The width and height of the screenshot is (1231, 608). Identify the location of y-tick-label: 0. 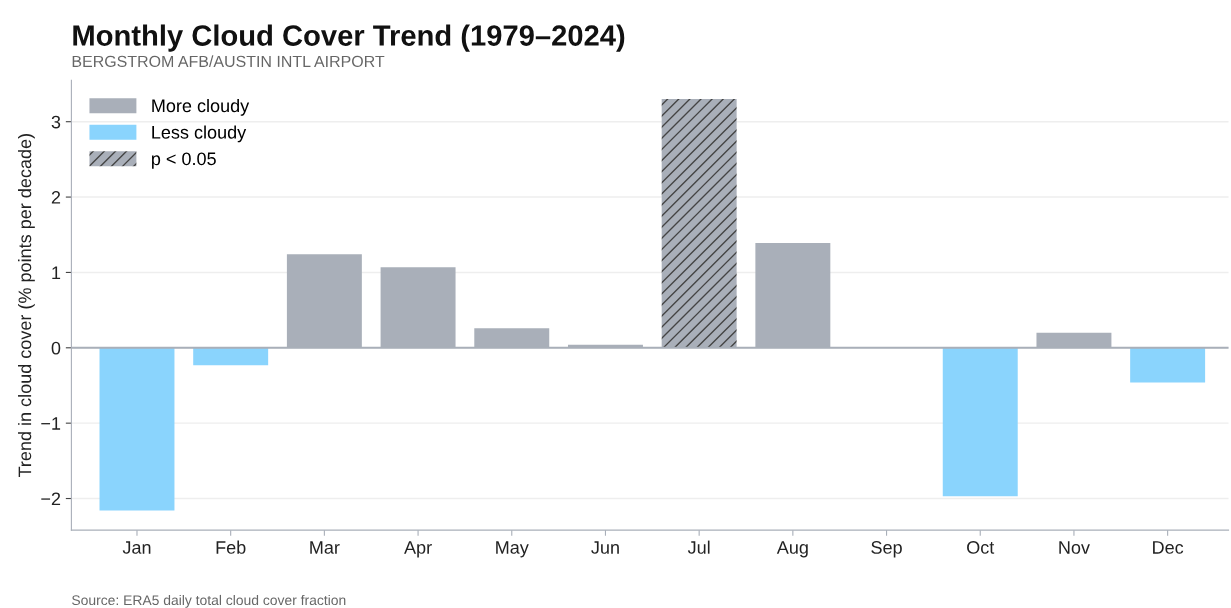
(56, 348).